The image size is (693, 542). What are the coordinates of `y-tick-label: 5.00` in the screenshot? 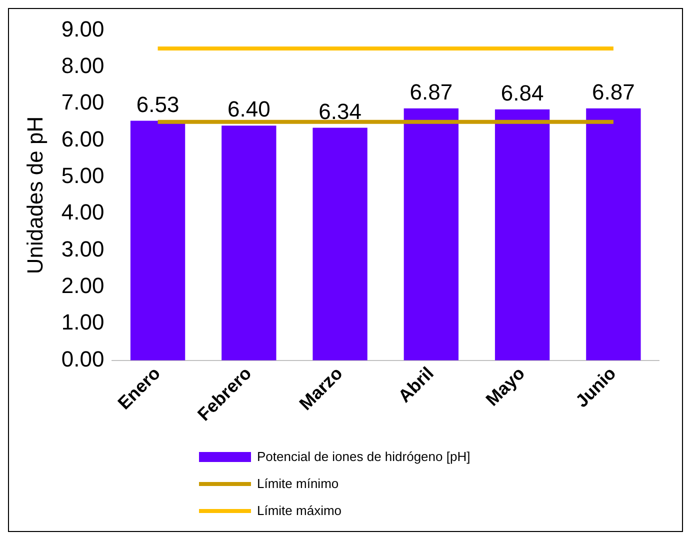 It's located at (82, 175).